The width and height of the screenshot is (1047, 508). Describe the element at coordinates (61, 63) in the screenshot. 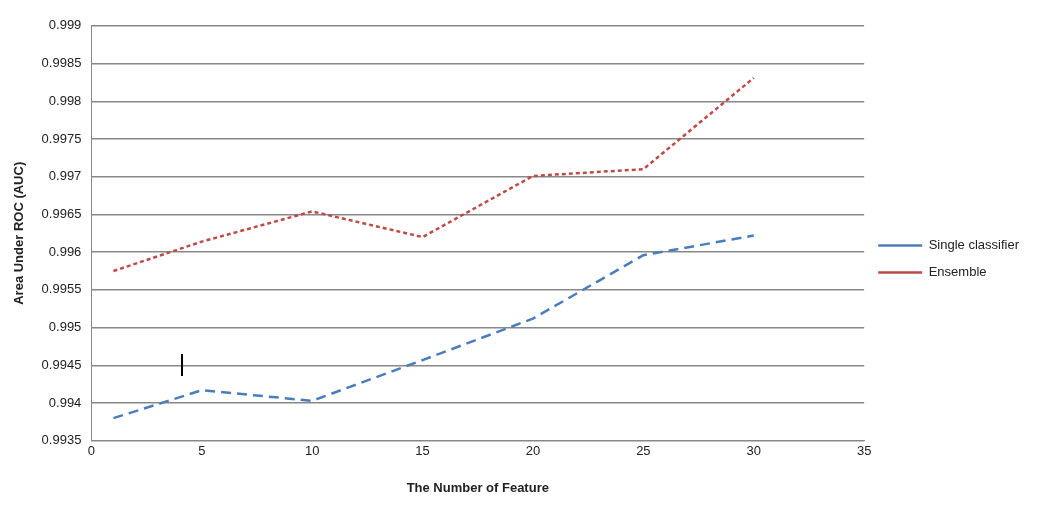

I see `y-tick-label: 0.9985` at that location.